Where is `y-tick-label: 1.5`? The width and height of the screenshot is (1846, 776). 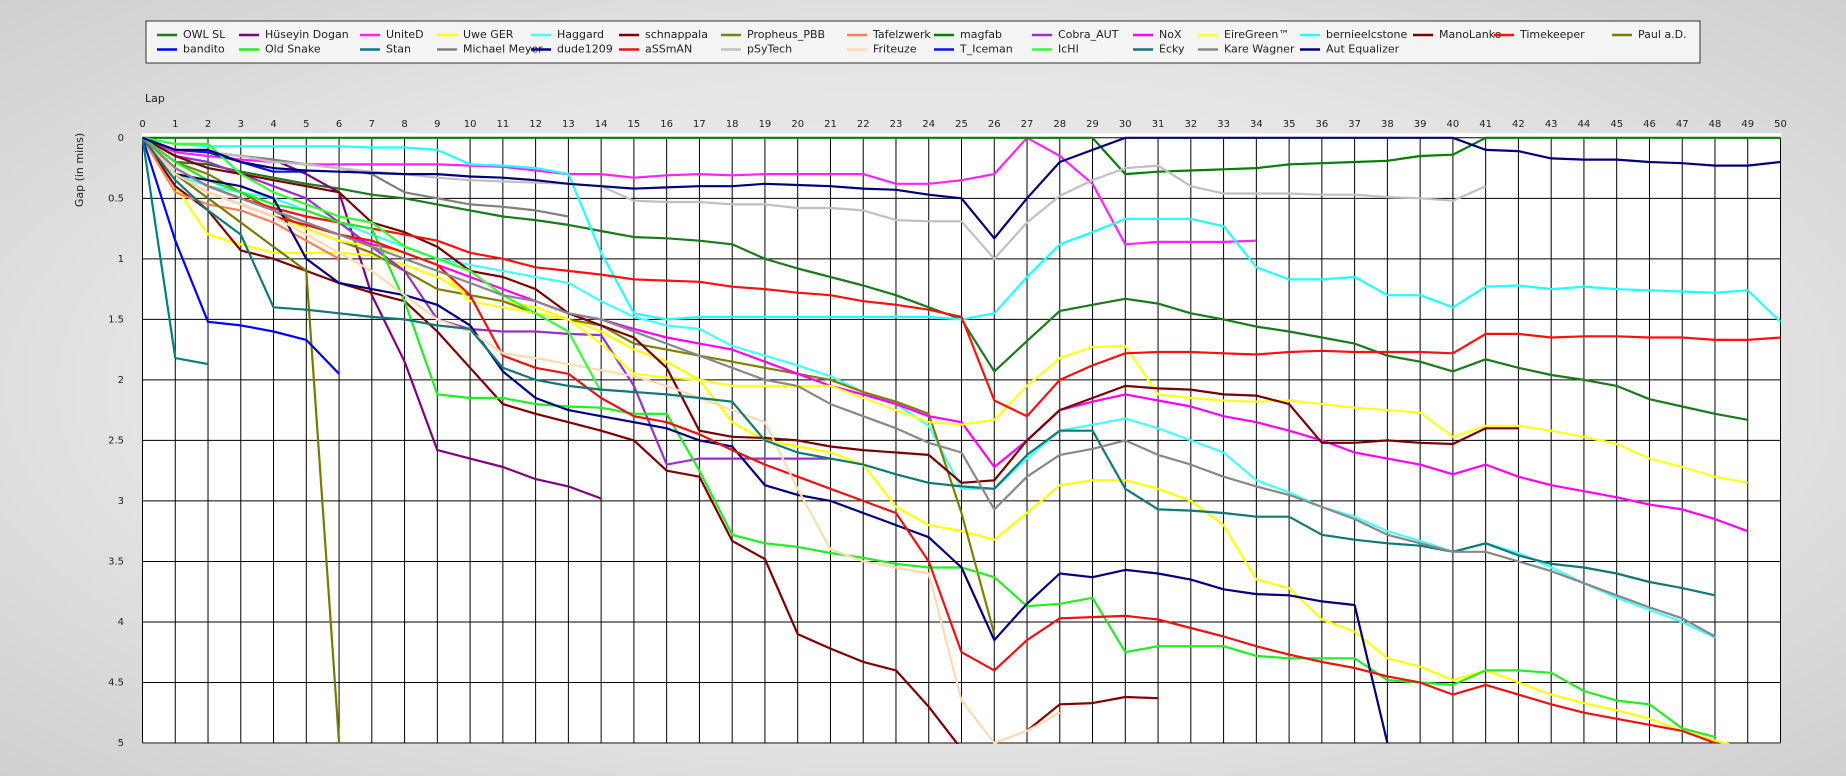
y-tick-label: 1.5 is located at coordinates (116, 319).